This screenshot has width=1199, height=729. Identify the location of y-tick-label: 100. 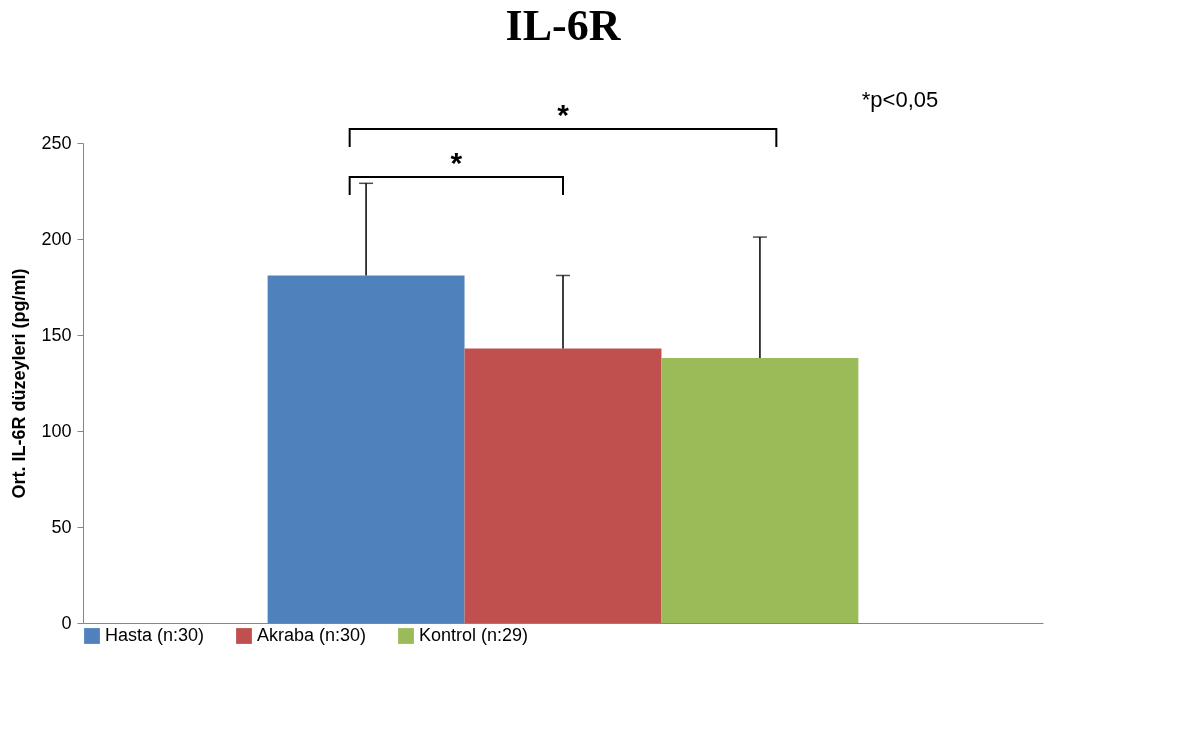
(56, 430).